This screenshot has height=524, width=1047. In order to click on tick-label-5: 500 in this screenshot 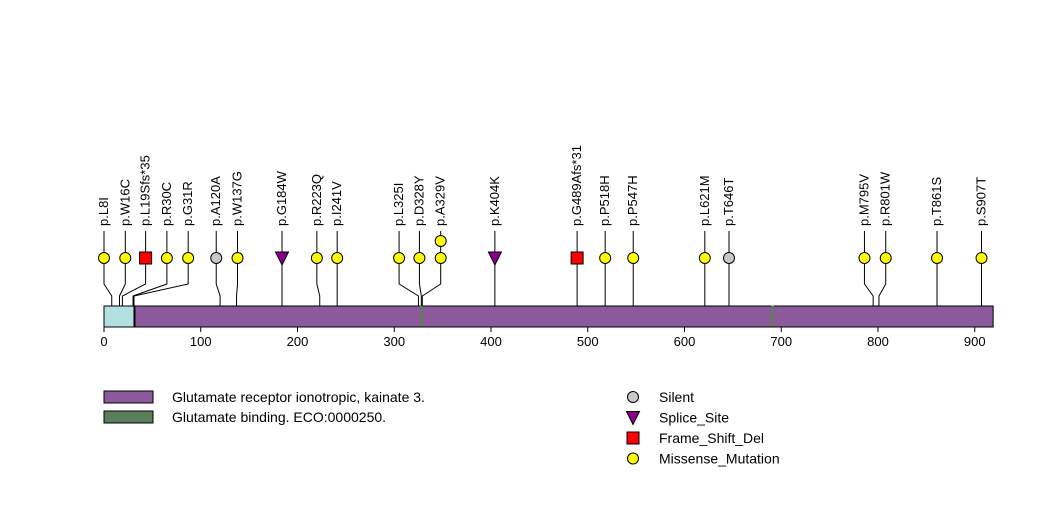, I will do `click(588, 341)`.